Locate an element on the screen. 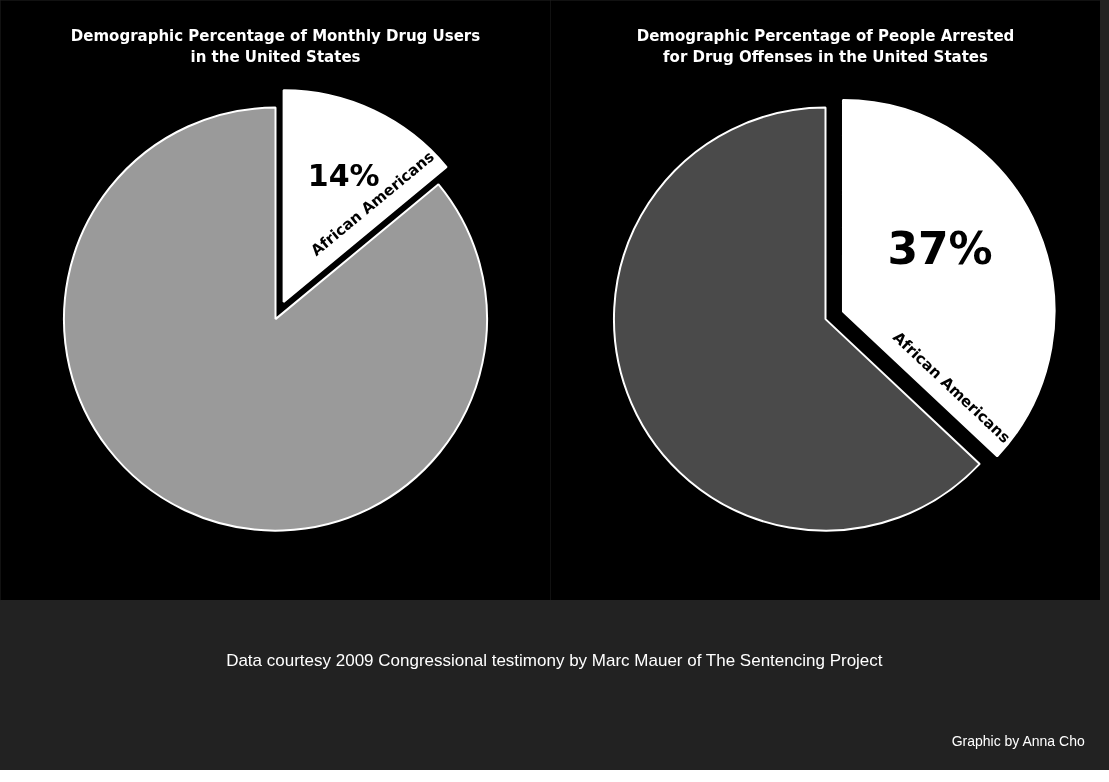 The width and height of the screenshot is (1109, 782). text: Graphic by Anna Cho is located at coordinates (1018, 740).